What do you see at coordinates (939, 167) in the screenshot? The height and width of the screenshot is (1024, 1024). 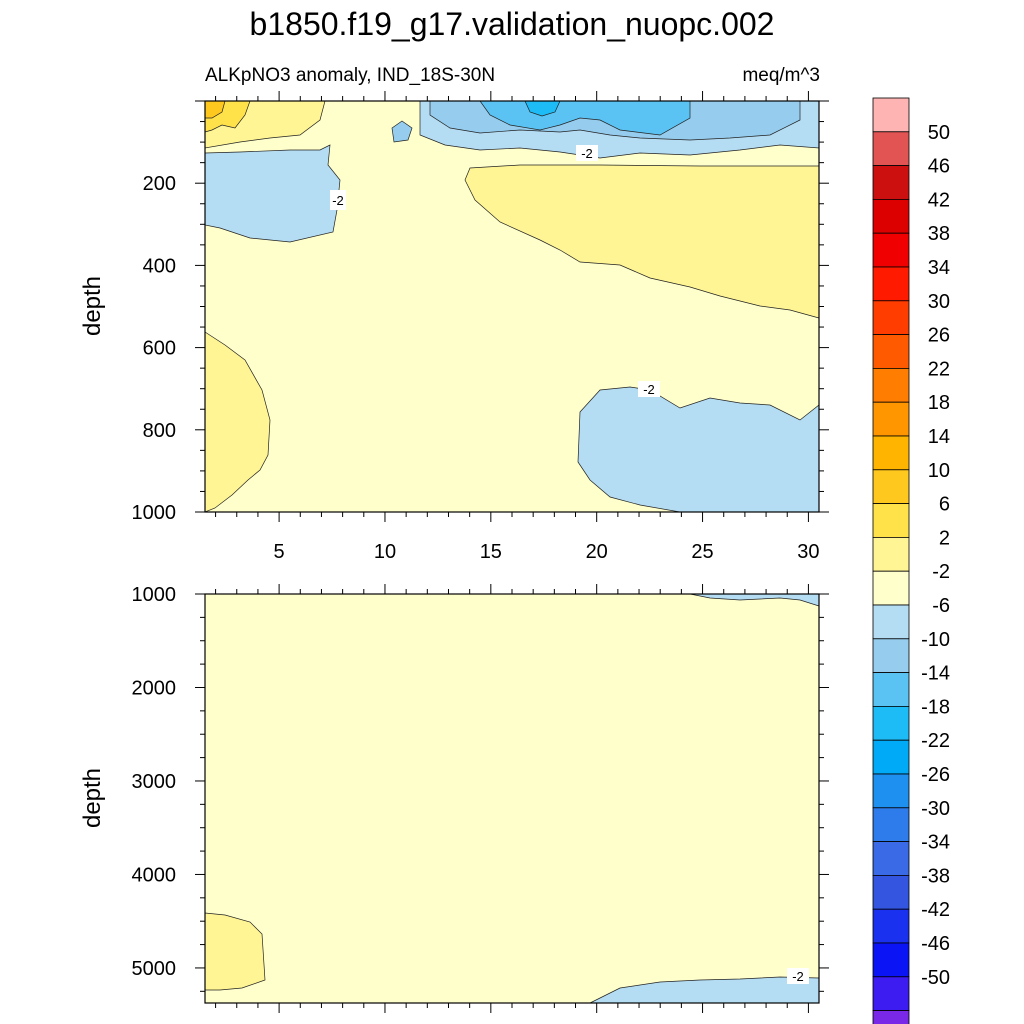 I see `colorbar-label: 46` at bounding box center [939, 167].